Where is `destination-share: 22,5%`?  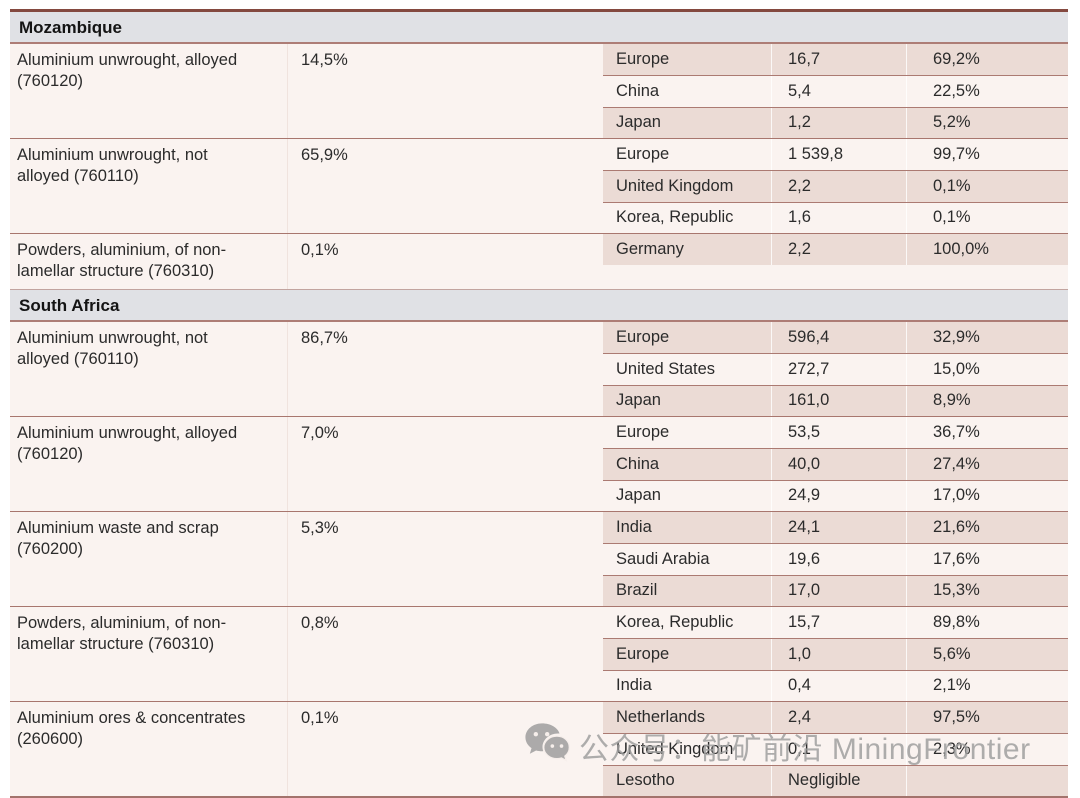 destination-share: 22,5% is located at coordinates (956, 90).